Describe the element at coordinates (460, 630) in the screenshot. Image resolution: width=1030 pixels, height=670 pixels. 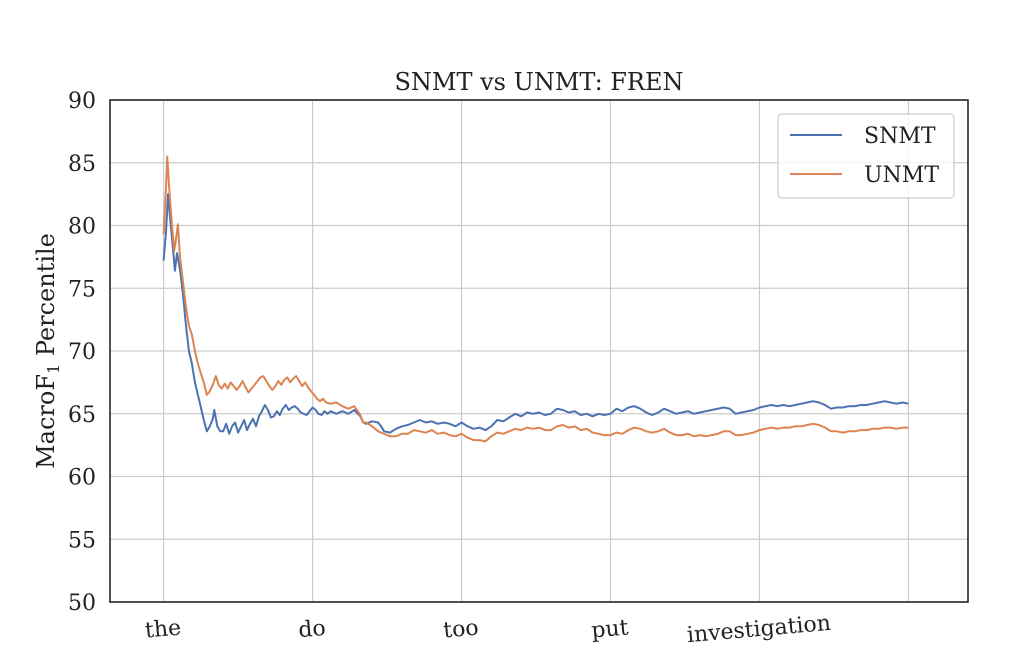
I see `x-tick-label: too` at that location.